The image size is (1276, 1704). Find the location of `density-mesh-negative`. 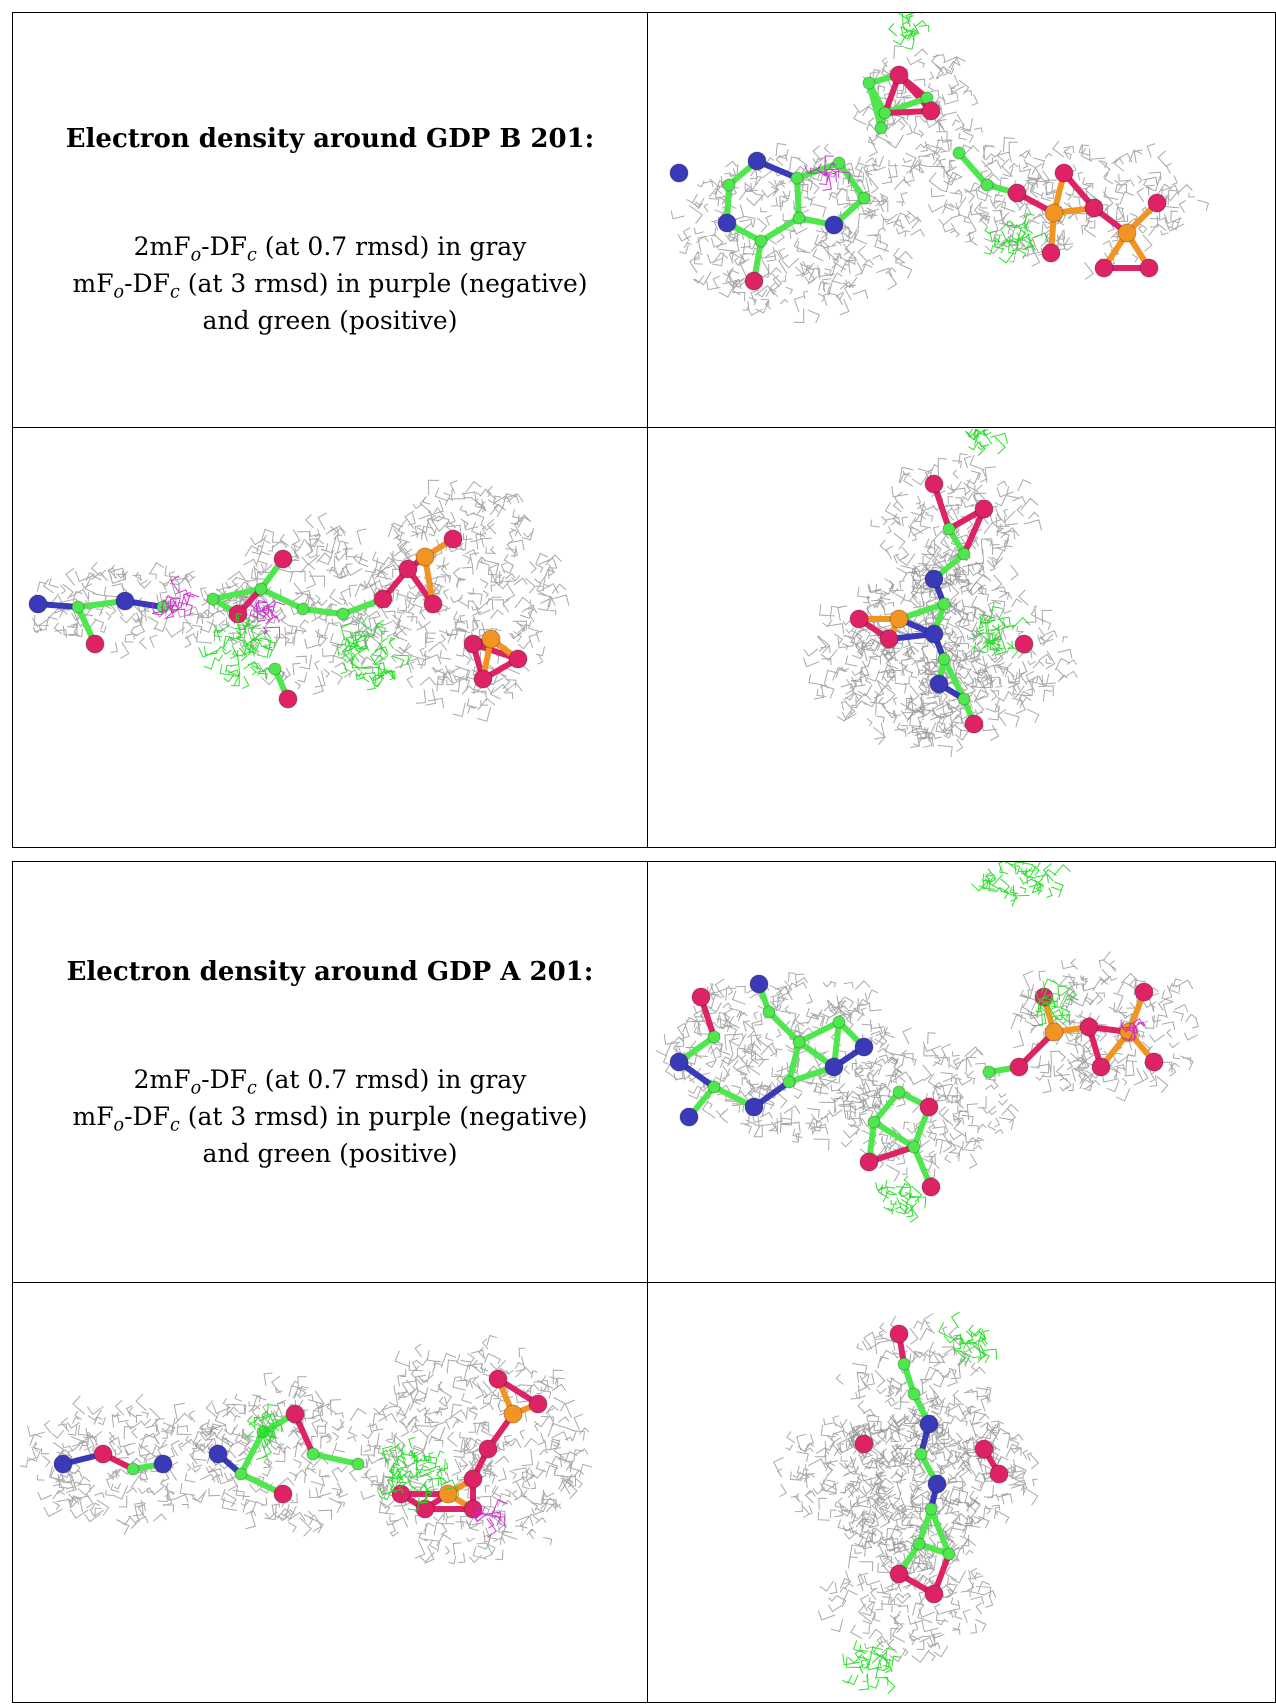

density-mesh-negative is located at coordinates (489, 1518).